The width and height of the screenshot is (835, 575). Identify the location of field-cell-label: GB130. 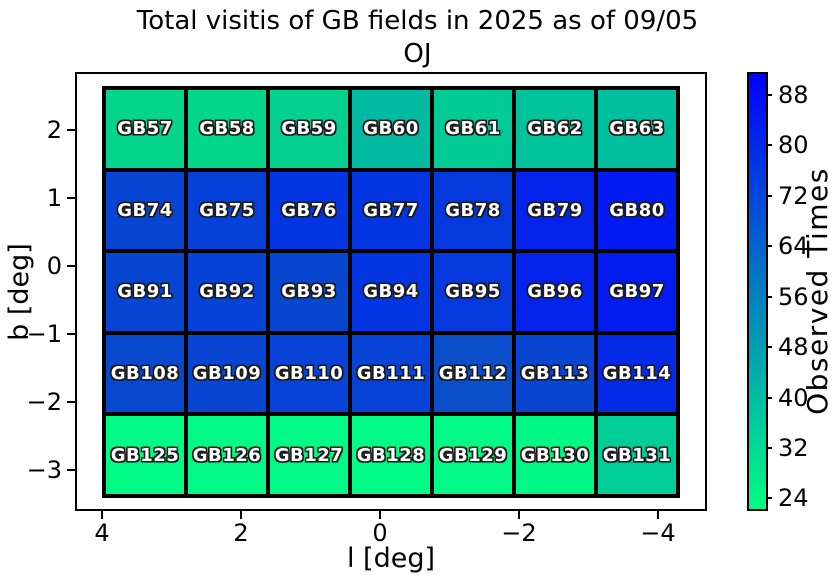
(555, 455).